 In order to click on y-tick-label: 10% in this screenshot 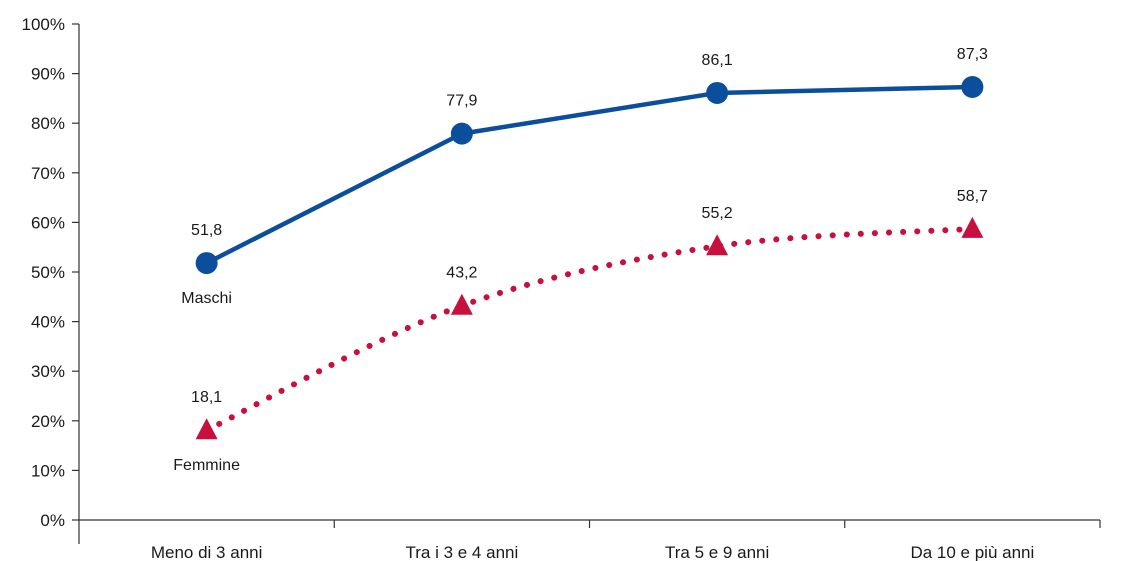, I will do `click(48, 470)`.